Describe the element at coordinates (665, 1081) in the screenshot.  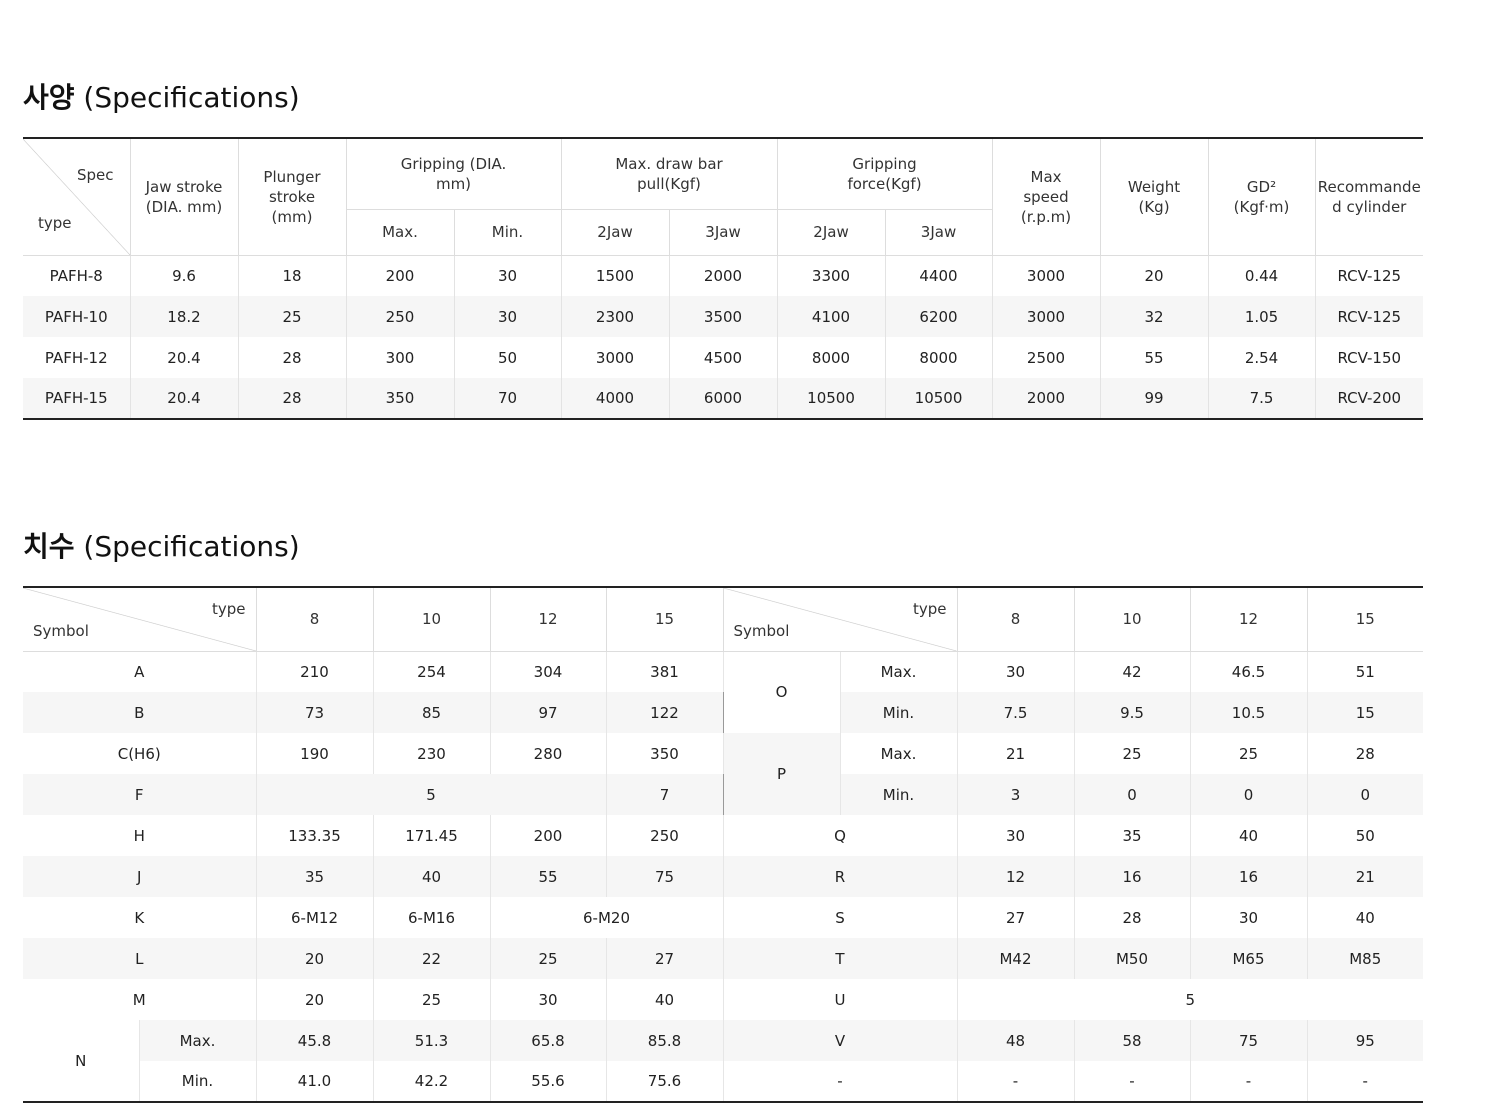
I see `value-cell: 75.6` at that location.